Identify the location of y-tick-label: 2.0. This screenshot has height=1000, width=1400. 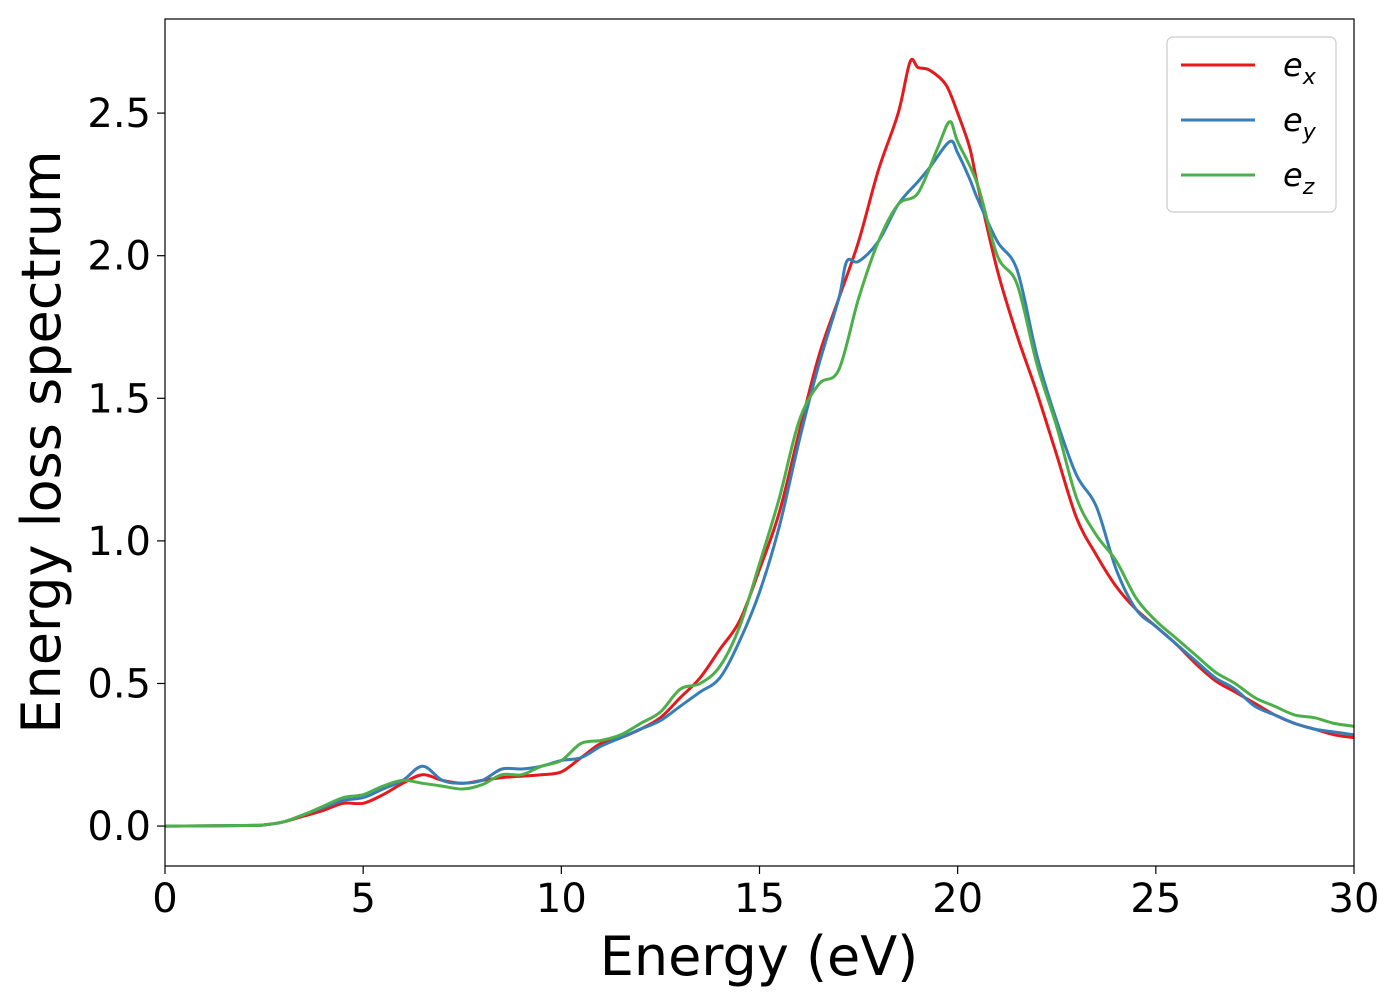
(119, 257).